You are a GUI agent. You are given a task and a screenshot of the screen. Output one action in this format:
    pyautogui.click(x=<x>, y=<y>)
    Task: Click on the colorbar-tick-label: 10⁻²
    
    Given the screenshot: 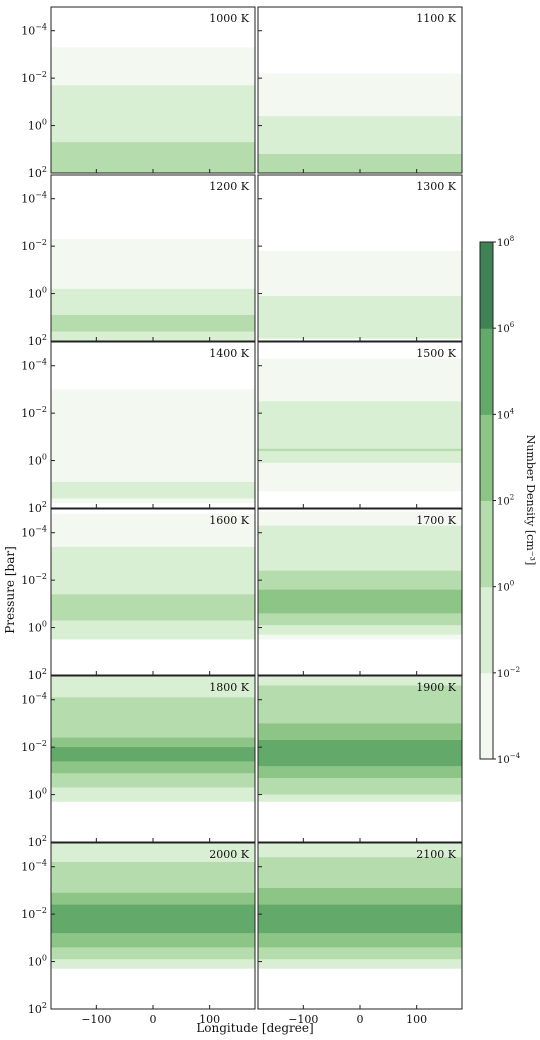 What is the action you would take?
    pyautogui.click(x=508, y=673)
    